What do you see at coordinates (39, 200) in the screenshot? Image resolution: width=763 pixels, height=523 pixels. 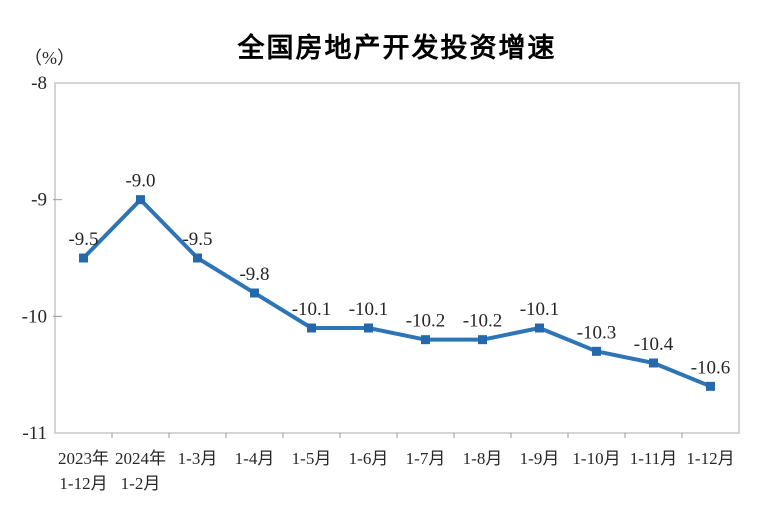 I see `y-axis-tick-label: -9` at bounding box center [39, 200].